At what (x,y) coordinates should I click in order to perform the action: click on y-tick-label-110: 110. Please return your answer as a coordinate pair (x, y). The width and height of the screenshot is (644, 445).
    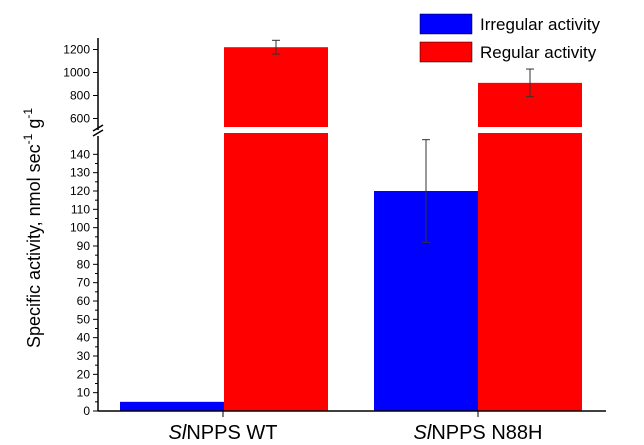
    Looking at the image, I should click on (80, 209).